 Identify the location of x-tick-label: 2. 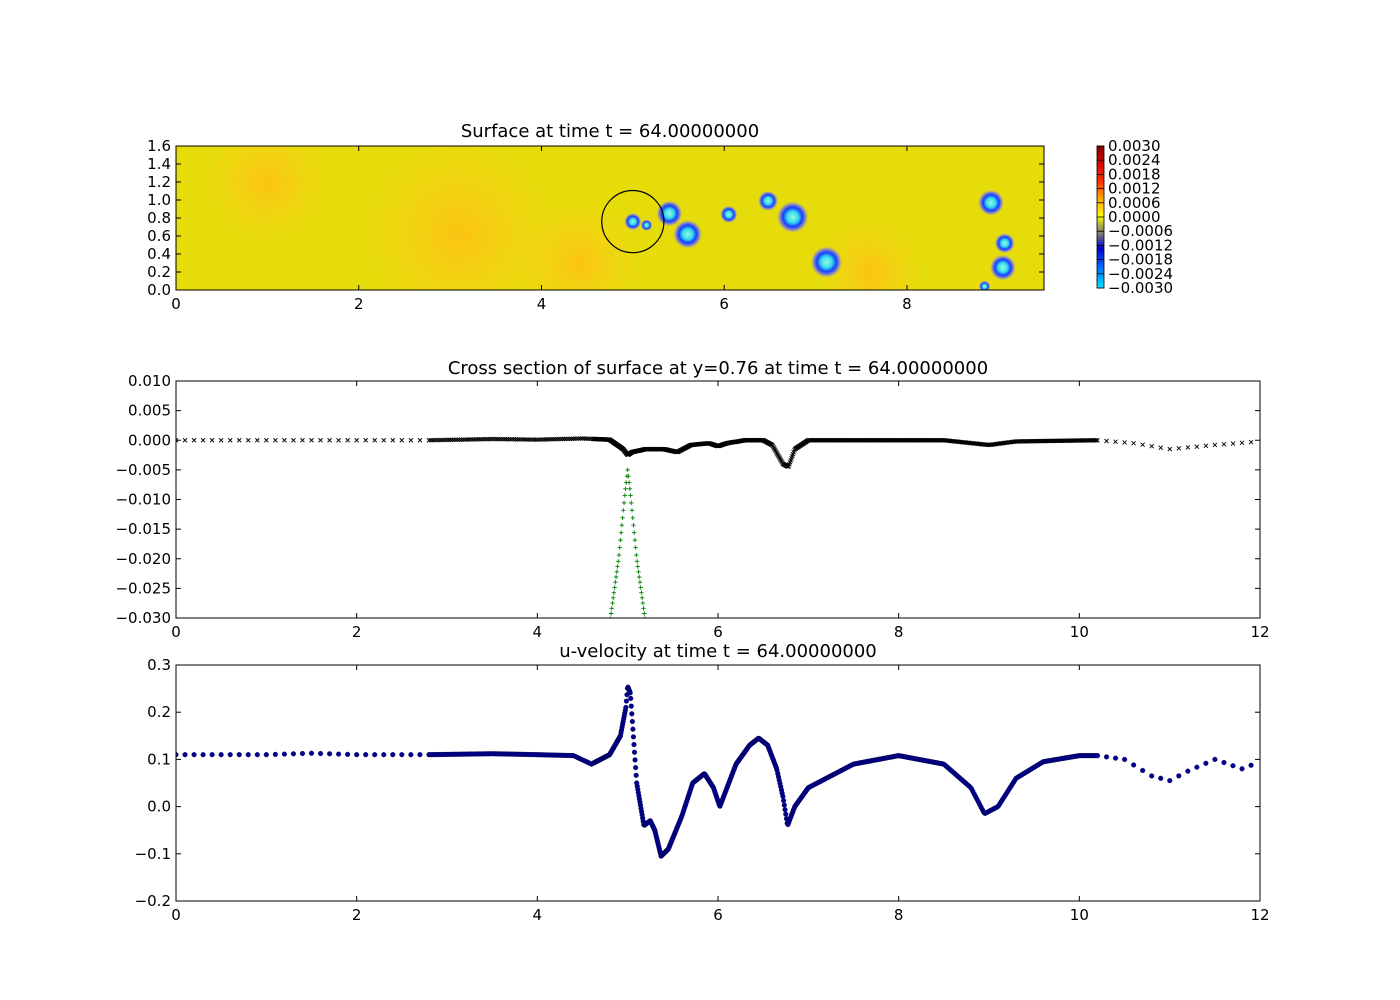
(357, 632).